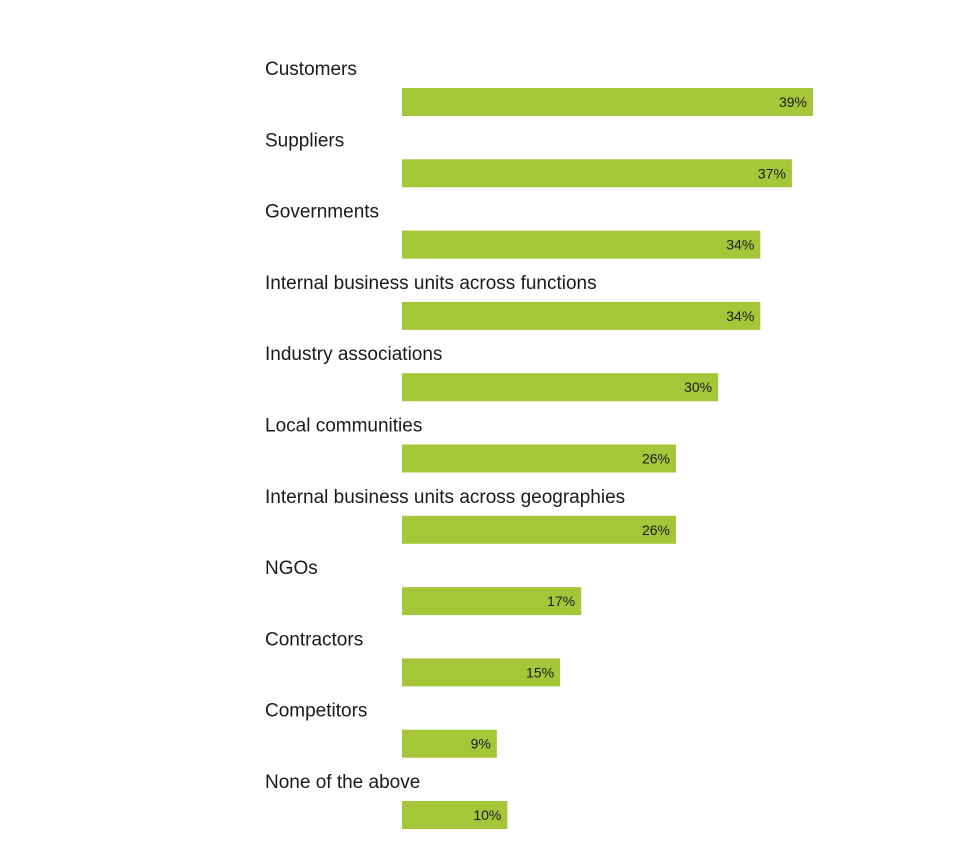  Describe the element at coordinates (343, 426) in the screenshot. I see `category-label: Local communities` at that location.